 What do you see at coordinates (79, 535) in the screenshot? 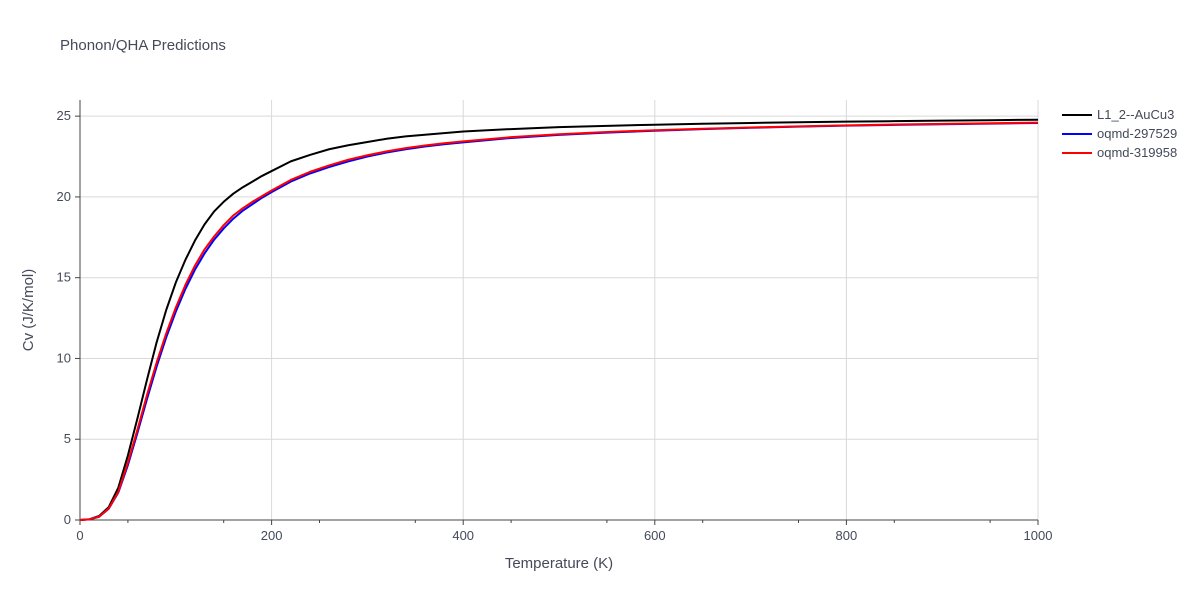
I see `x-tick-label: 0` at bounding box center [79, 535].